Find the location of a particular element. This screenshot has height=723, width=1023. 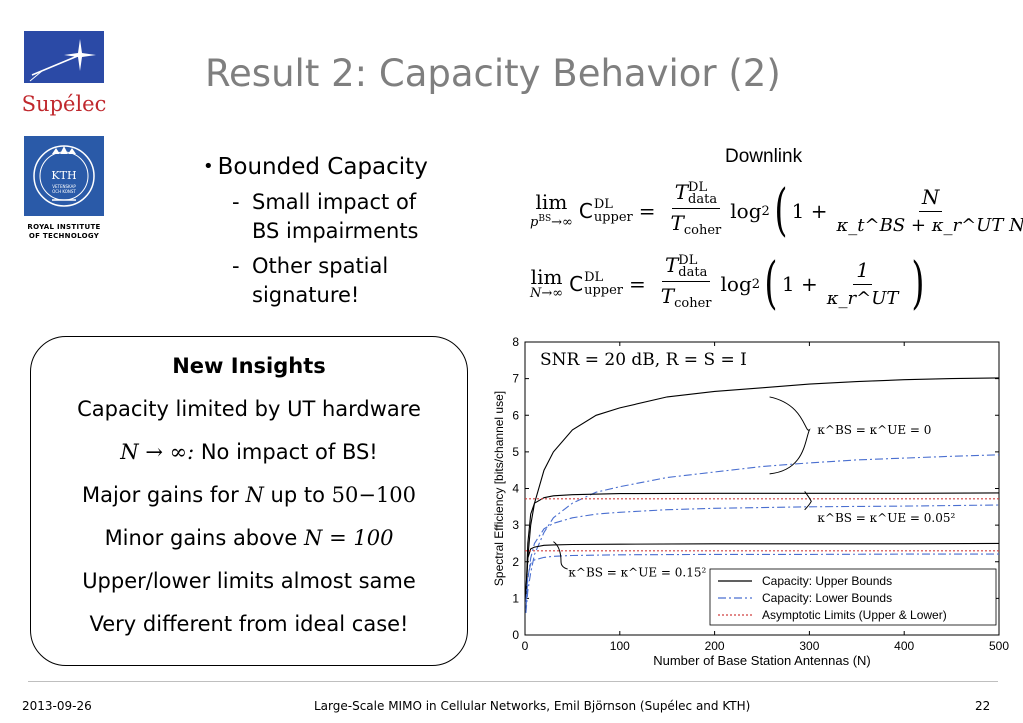

y-tick-label: 8 is located at coordinates (515, 342).